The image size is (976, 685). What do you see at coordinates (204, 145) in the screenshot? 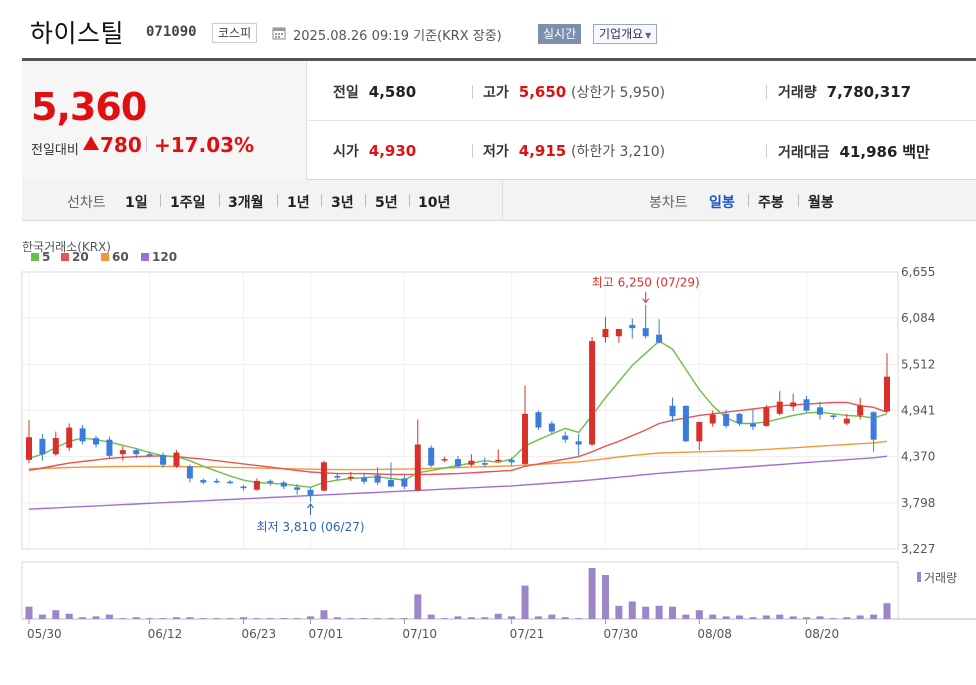
I see `change-percent: +17.03%` at bounding box center [204, 145].